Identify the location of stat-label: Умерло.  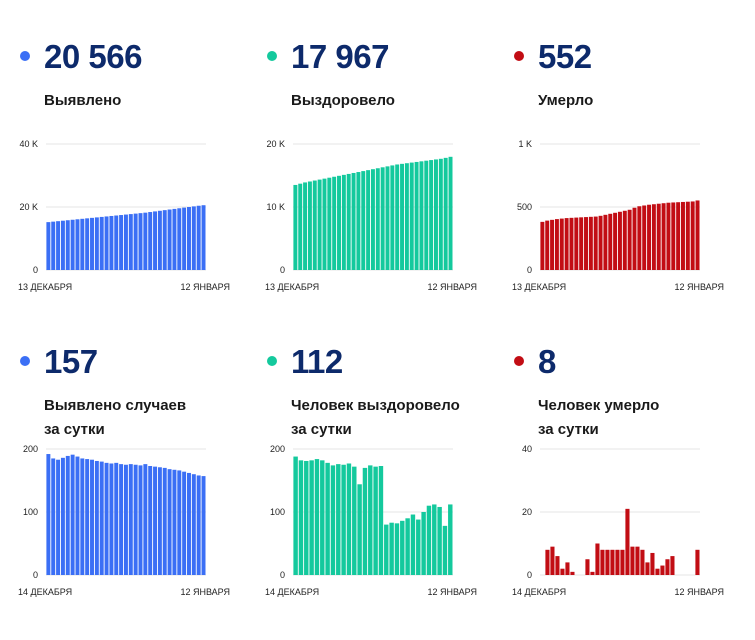
(565, 101).